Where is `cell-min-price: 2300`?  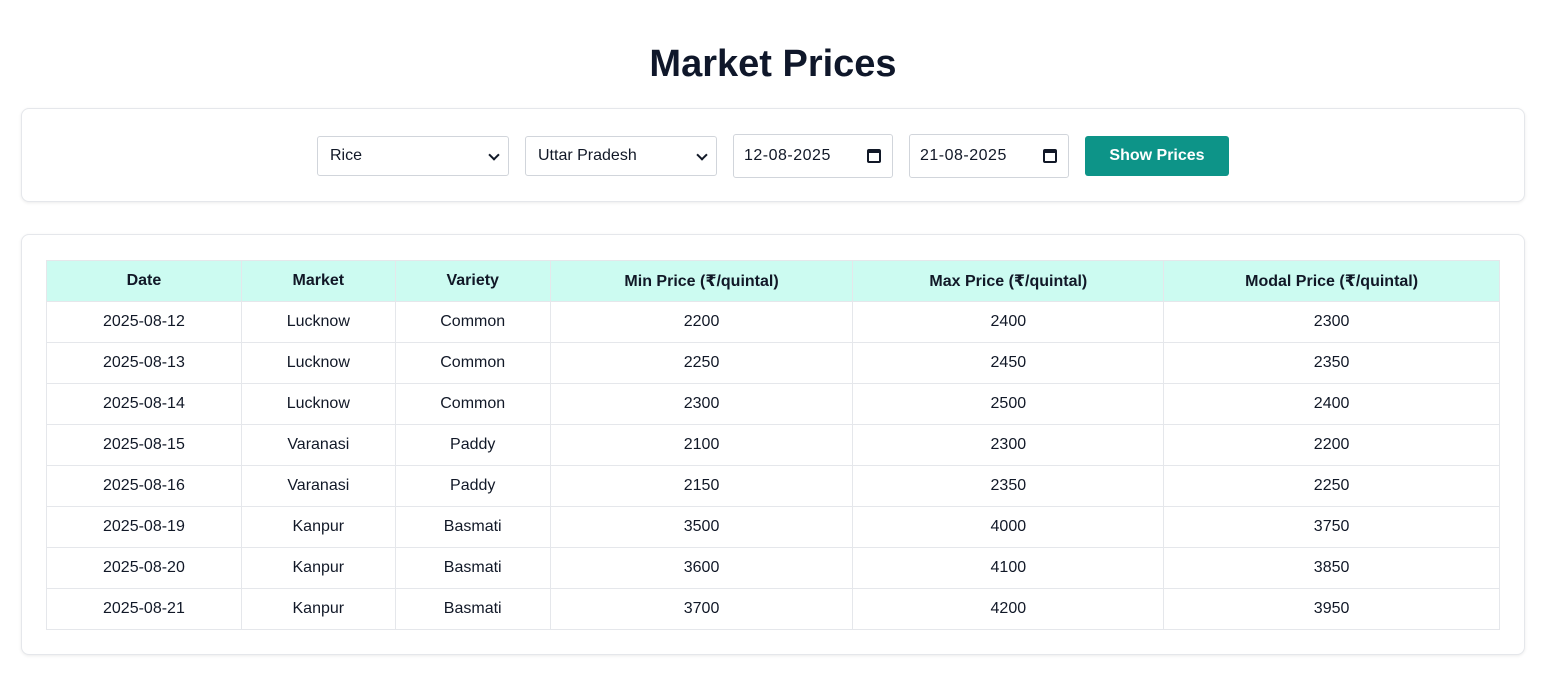
cell-min-price: 2300 is located at coordinates (701, 404).